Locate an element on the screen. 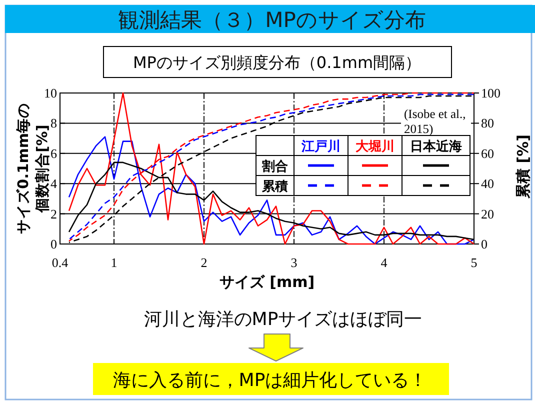  x-tick-label: 2 is located at coordinates (204, 262).